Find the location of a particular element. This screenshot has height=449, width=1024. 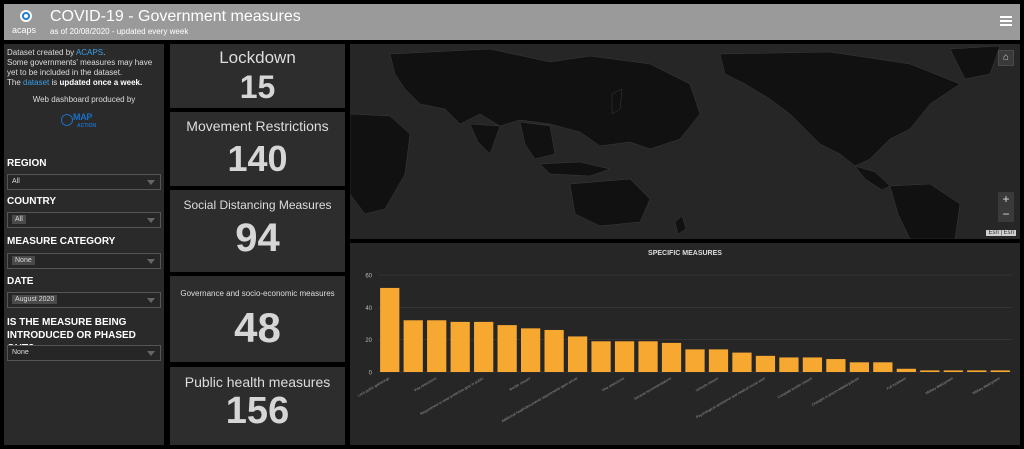

x-tick-label: Schools closure is located at coordinates (707, 384).